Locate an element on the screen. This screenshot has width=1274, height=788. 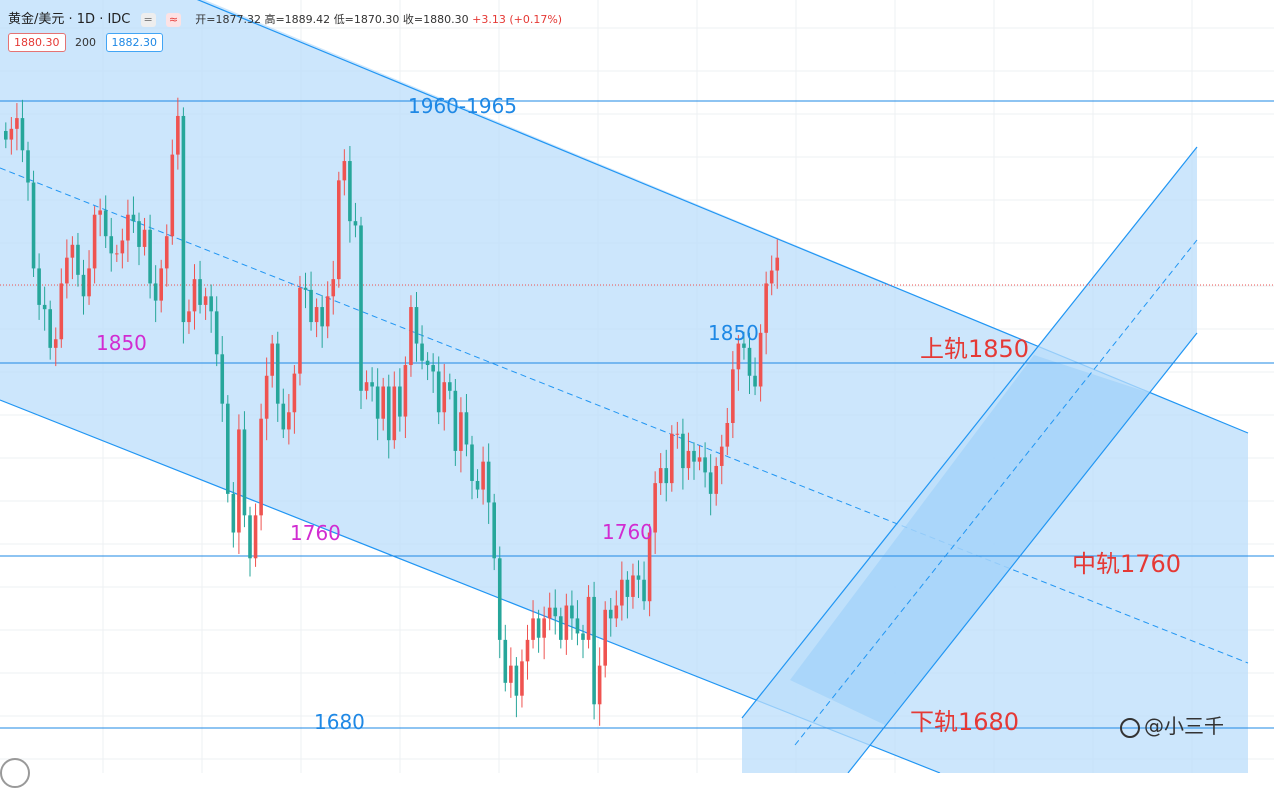
label-middle-band: 中轨1760 is located at coordinates (1126, 564).